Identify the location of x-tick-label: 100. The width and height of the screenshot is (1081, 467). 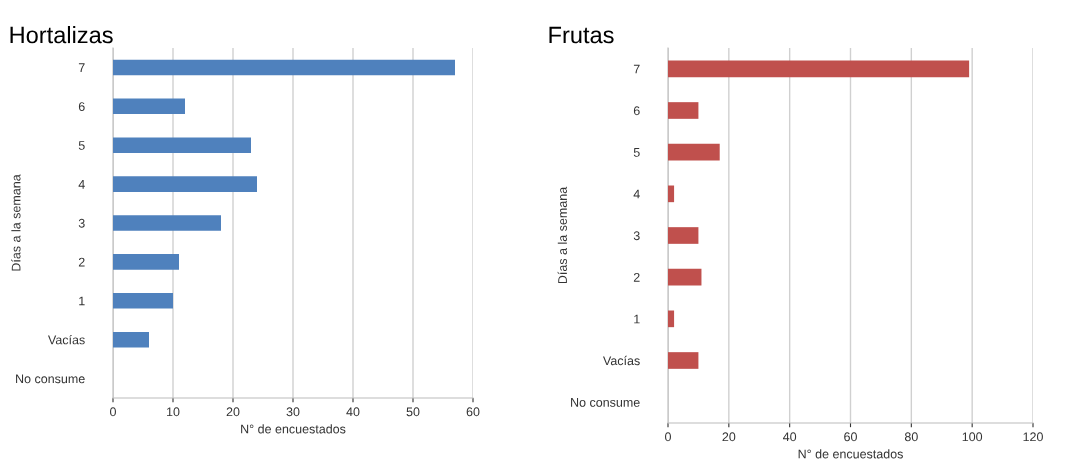
(972, 437).